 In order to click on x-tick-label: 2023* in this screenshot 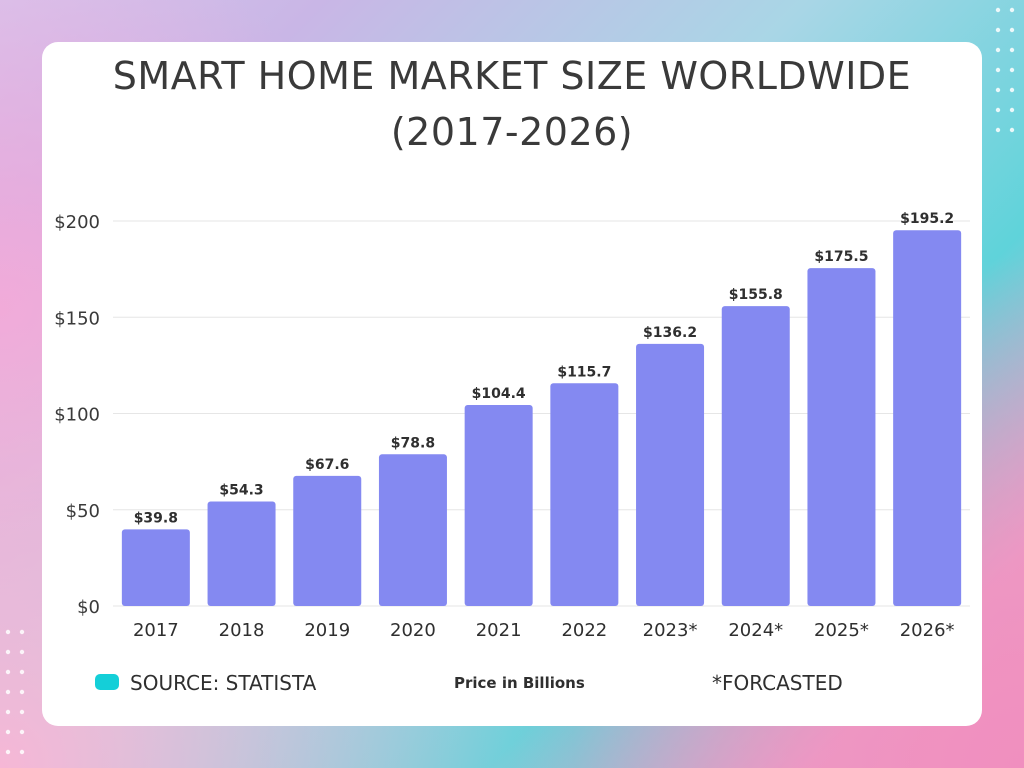, I will do `click(670, 630)`.